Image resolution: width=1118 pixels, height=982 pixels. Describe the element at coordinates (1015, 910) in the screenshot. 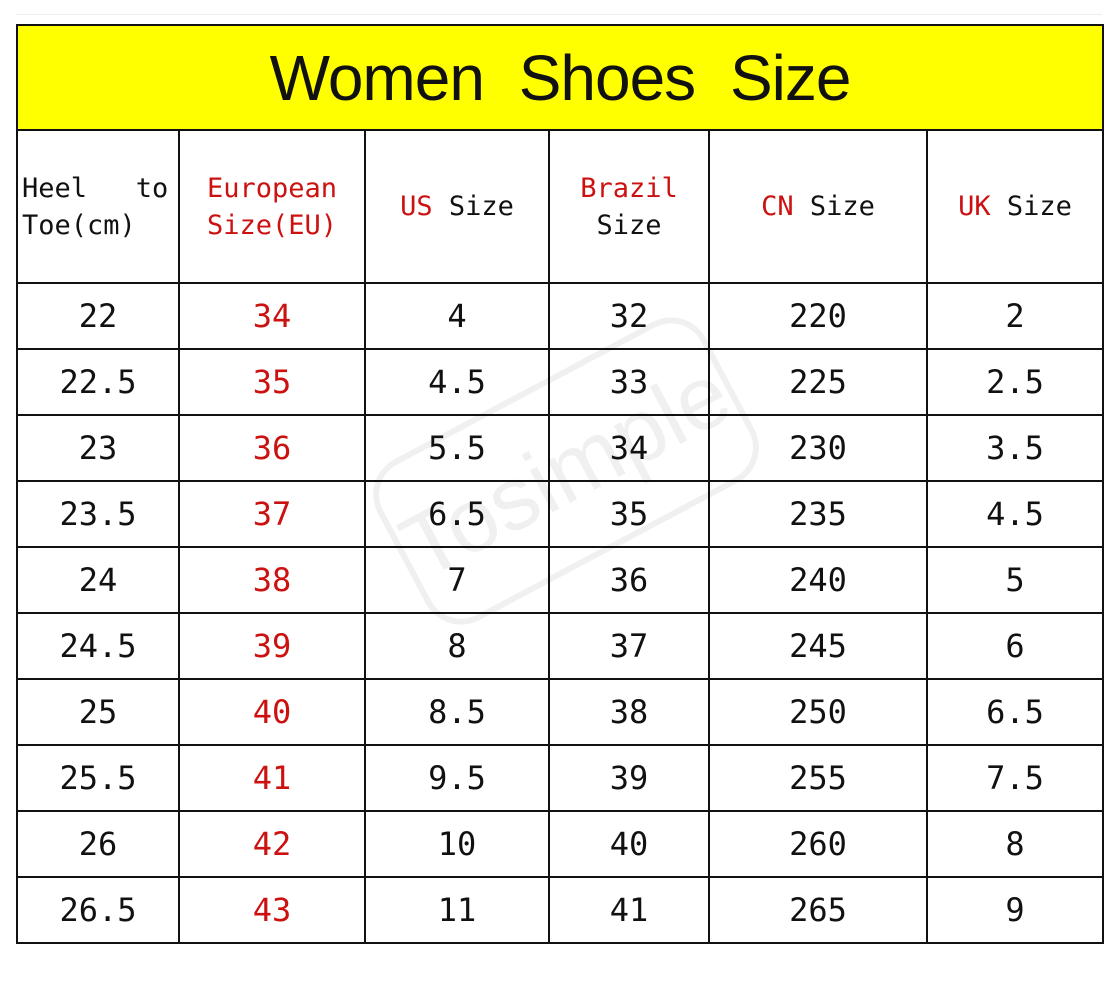

I see `cell-uk: 9` at that location.